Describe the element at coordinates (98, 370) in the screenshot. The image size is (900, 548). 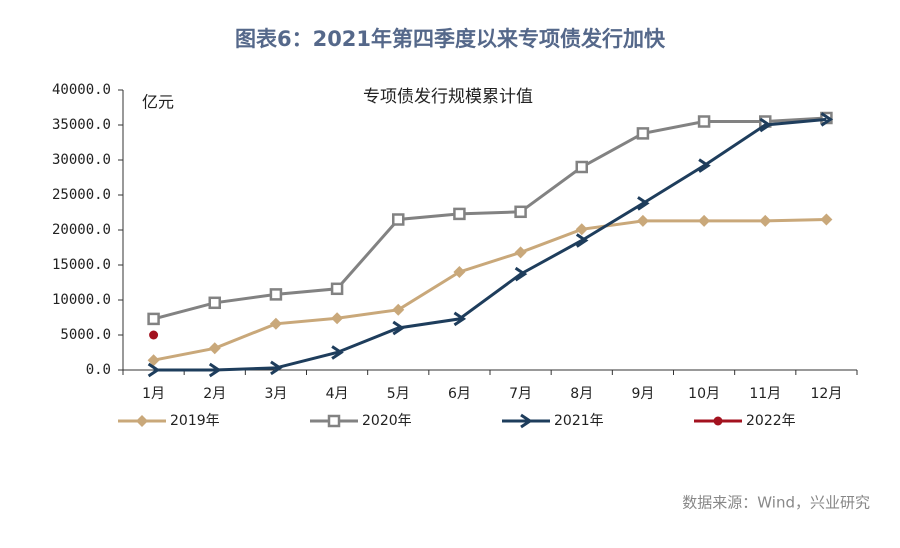
I see `y-tick-label: 0.0` at that location.